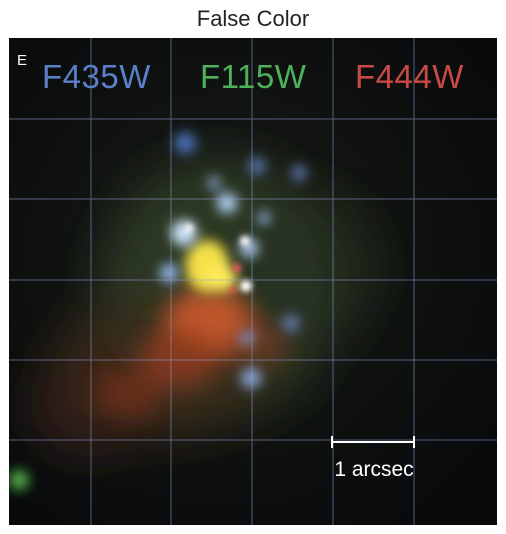  I want to click on orientation-label: E, so click(22, 60).